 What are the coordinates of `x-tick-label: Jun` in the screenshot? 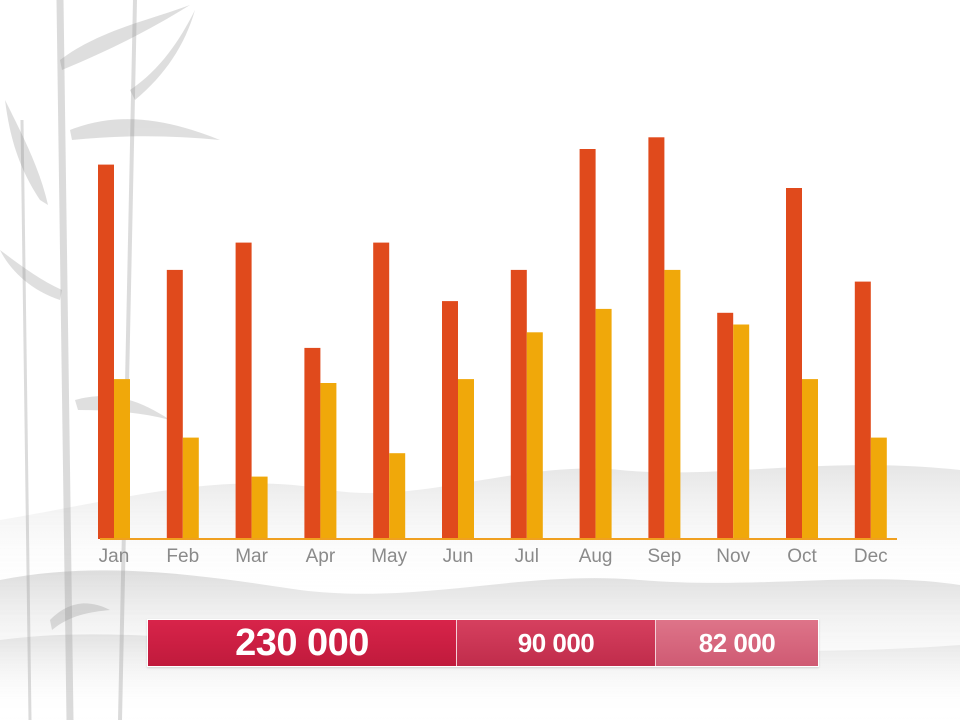 It's located at (458, 556).